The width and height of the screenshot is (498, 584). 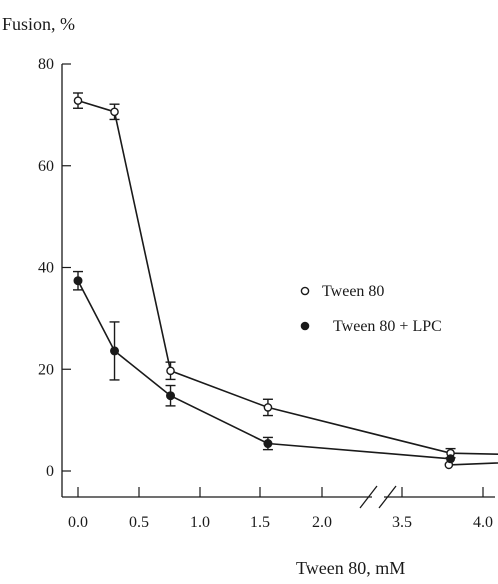 I want to click on y-tick-label: 80, so click(x=46, y=64).